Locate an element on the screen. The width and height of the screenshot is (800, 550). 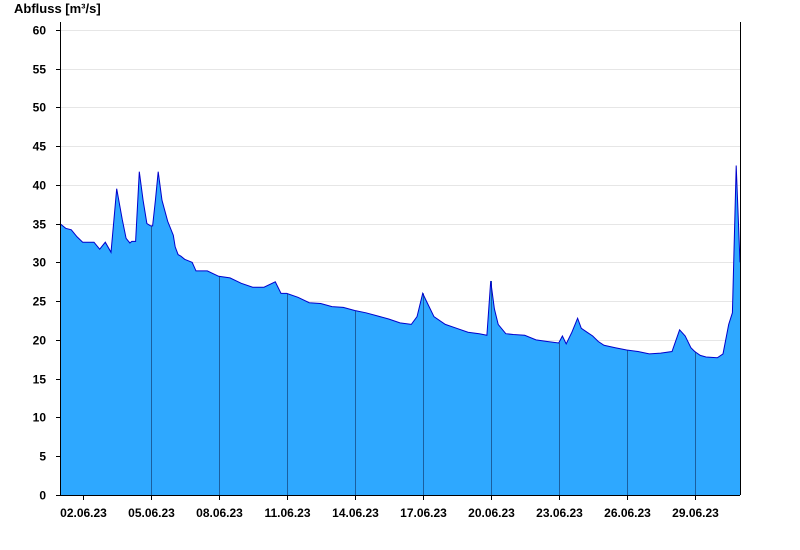
y-tick-label: 15 is located at coordinates (40, 380).